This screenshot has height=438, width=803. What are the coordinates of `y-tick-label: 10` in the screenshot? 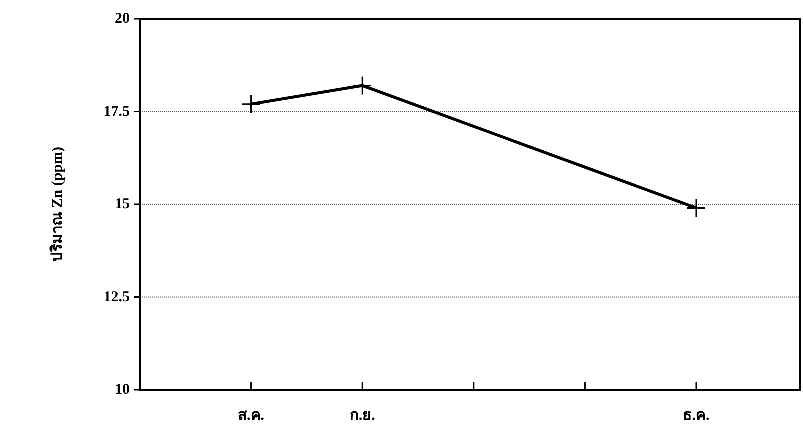 It's located at (122, 390).